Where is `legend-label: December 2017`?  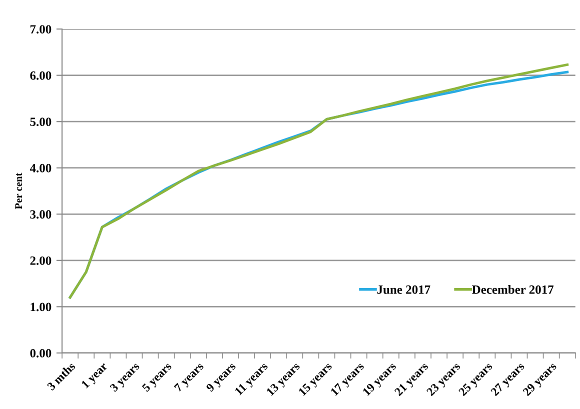 legend-label: December 2017 is located at coordinates (513, 289).